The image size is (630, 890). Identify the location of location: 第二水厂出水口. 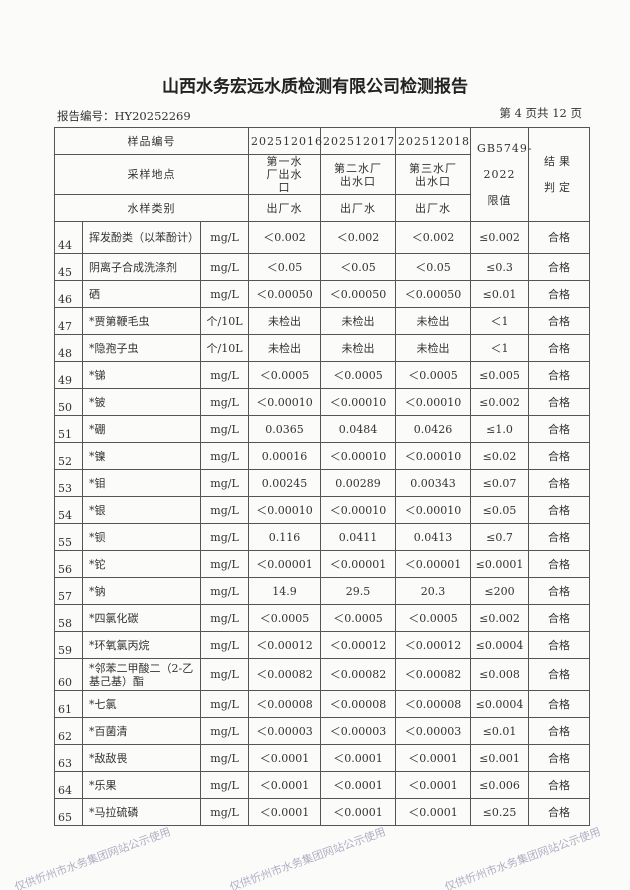
(358, 174).